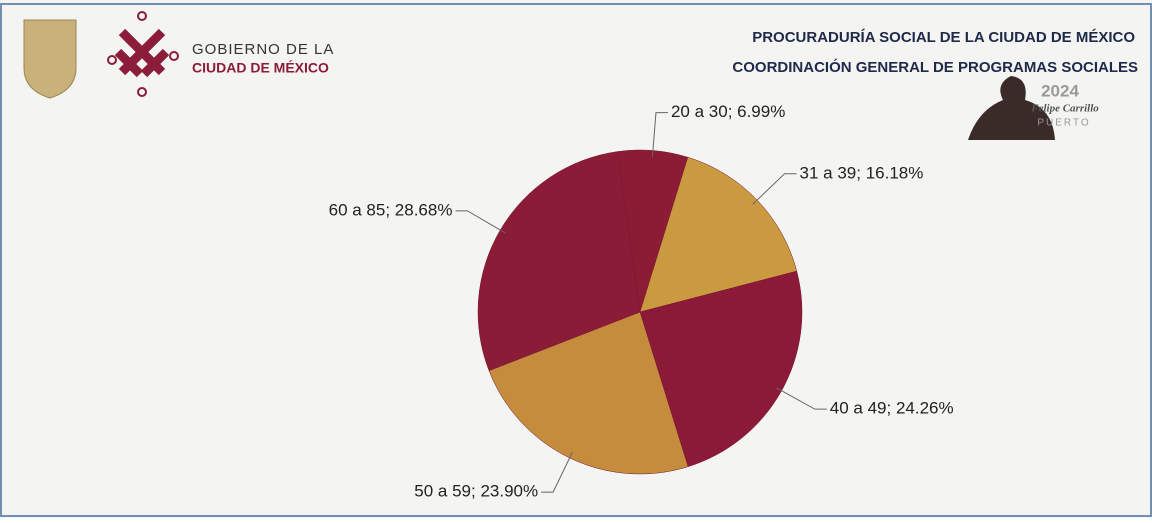  Describe the element at coordinates (862, 172) in the screenshot. I see `data-label: 31 a 39; 16.18%` at that location.